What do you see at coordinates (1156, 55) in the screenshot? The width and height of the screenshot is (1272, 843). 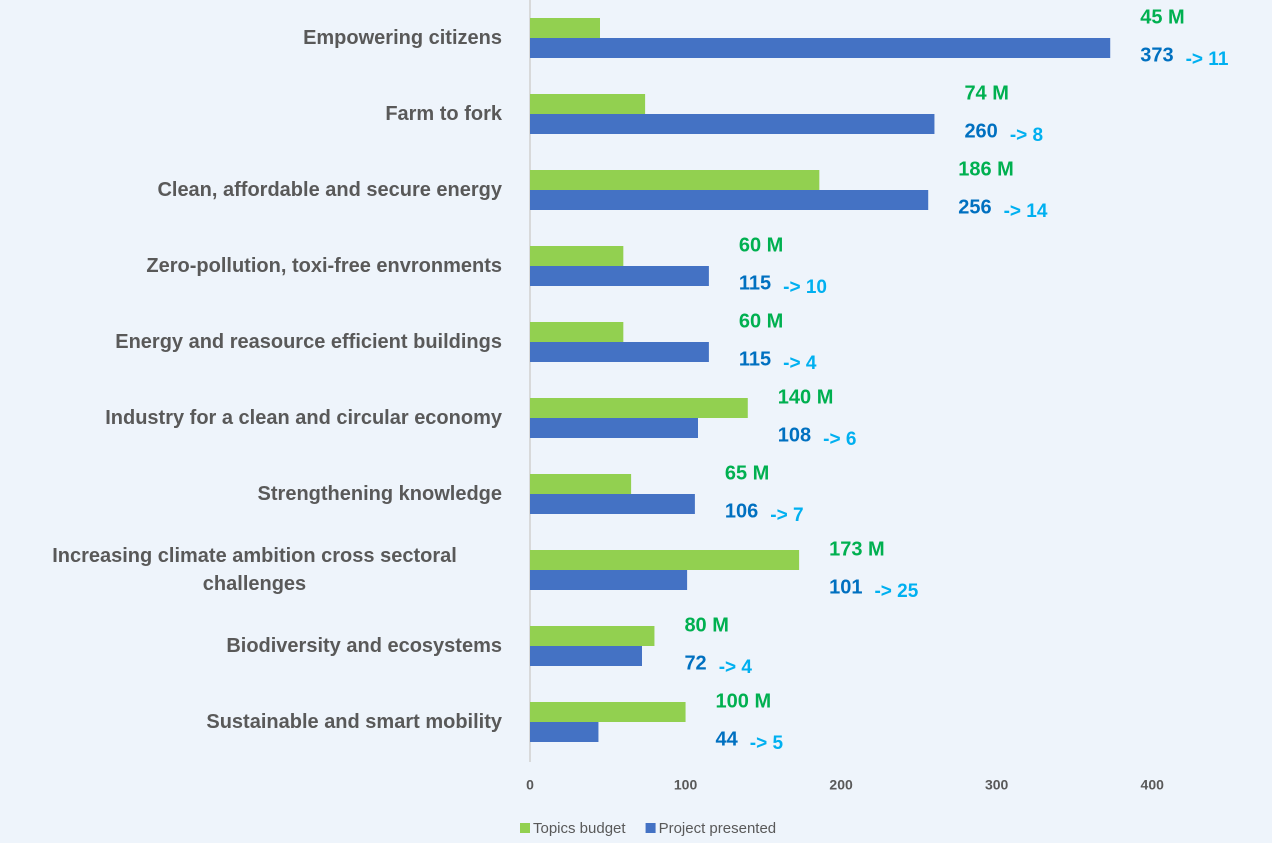 I see `value-label: 373` at bounding box center [1156, 55].